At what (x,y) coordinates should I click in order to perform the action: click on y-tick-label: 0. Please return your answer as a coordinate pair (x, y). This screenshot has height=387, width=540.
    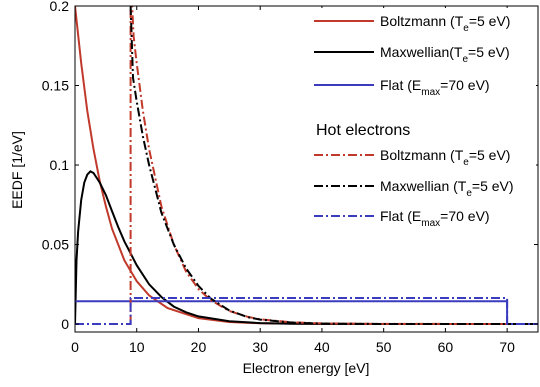
    Looking at the image, I should click on (65, 324).